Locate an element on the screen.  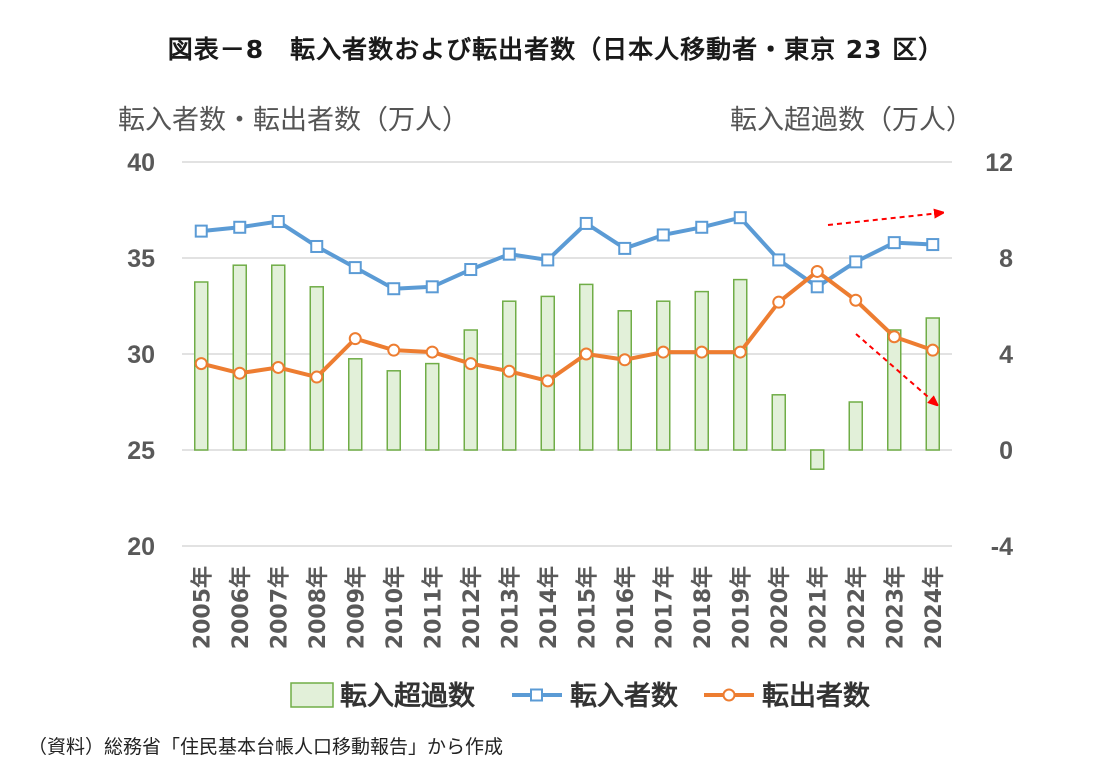
x-tick-label: 2014年 is located at coordinates (549, 607).